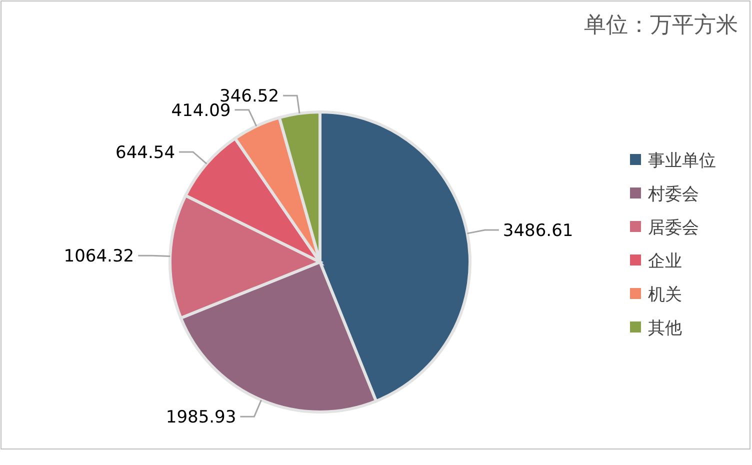 This screenshot has width=752, height=465. I want to click on data-label: 644.54, so click(146, 152).